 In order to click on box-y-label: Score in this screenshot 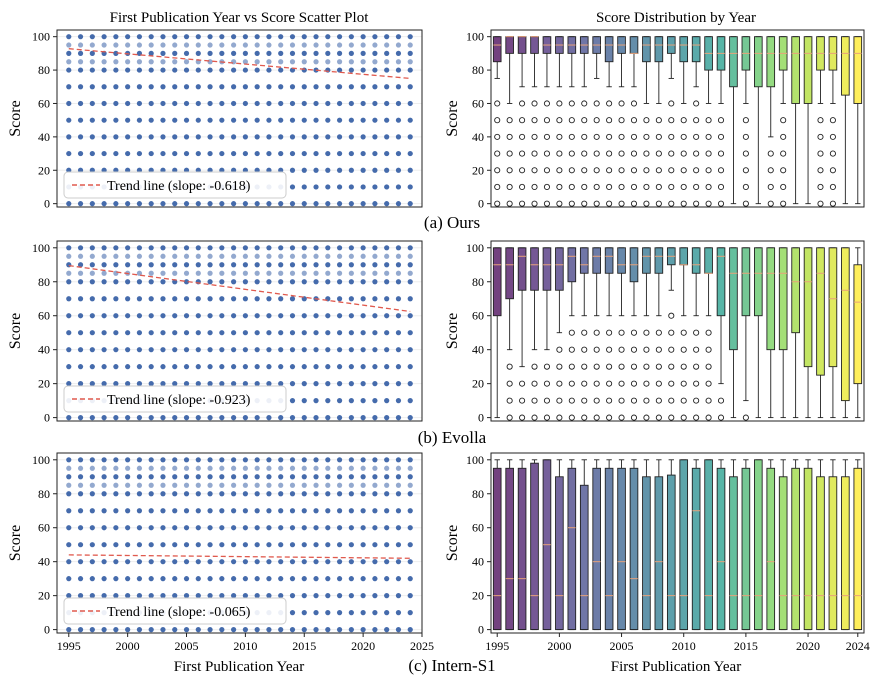, I will do `click(452, 543)`.